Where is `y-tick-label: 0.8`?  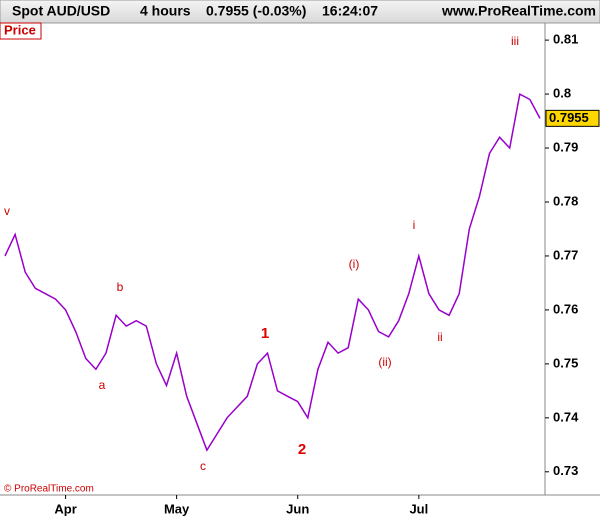
y-tick-label: 0.8 is located at coordinates (562, 93).